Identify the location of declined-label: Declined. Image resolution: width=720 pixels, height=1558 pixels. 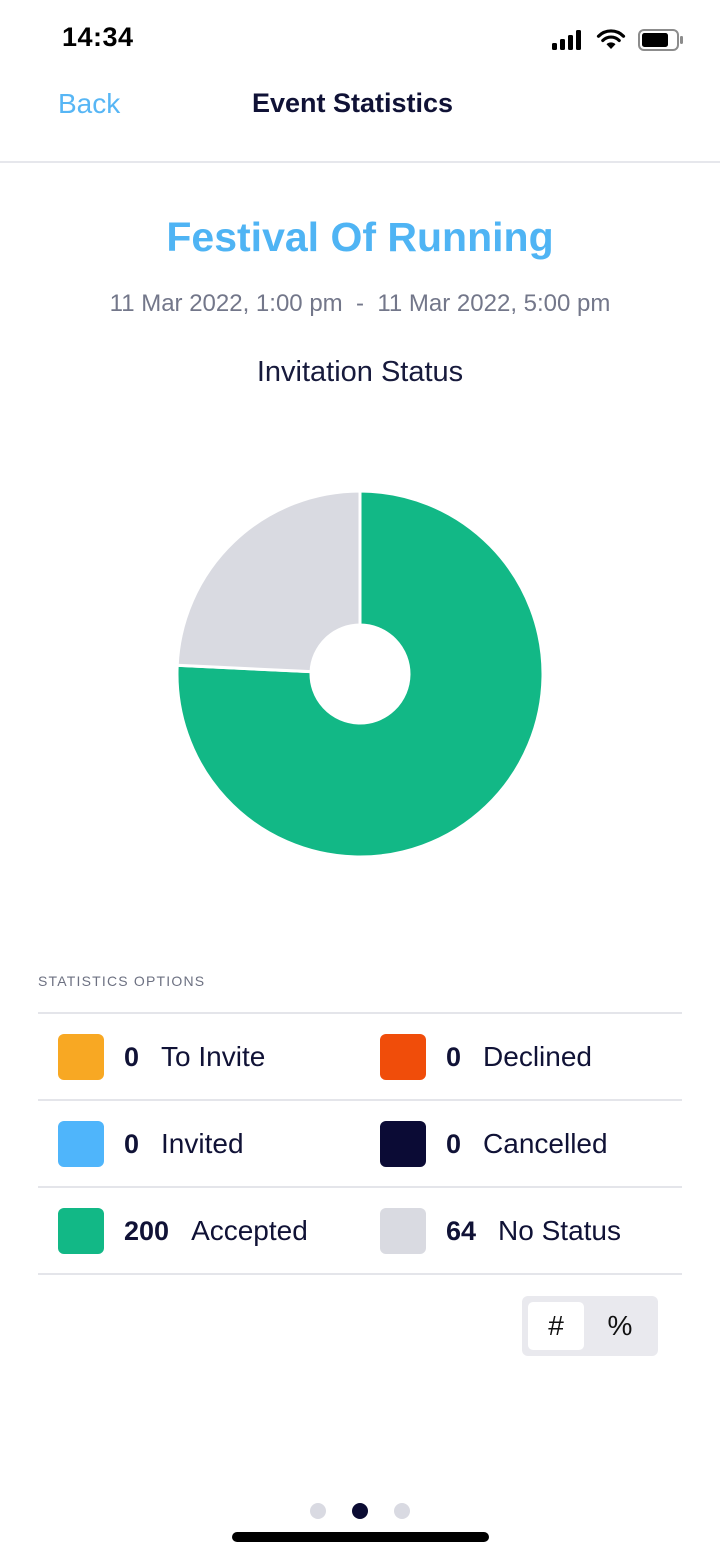
(537, 1056).